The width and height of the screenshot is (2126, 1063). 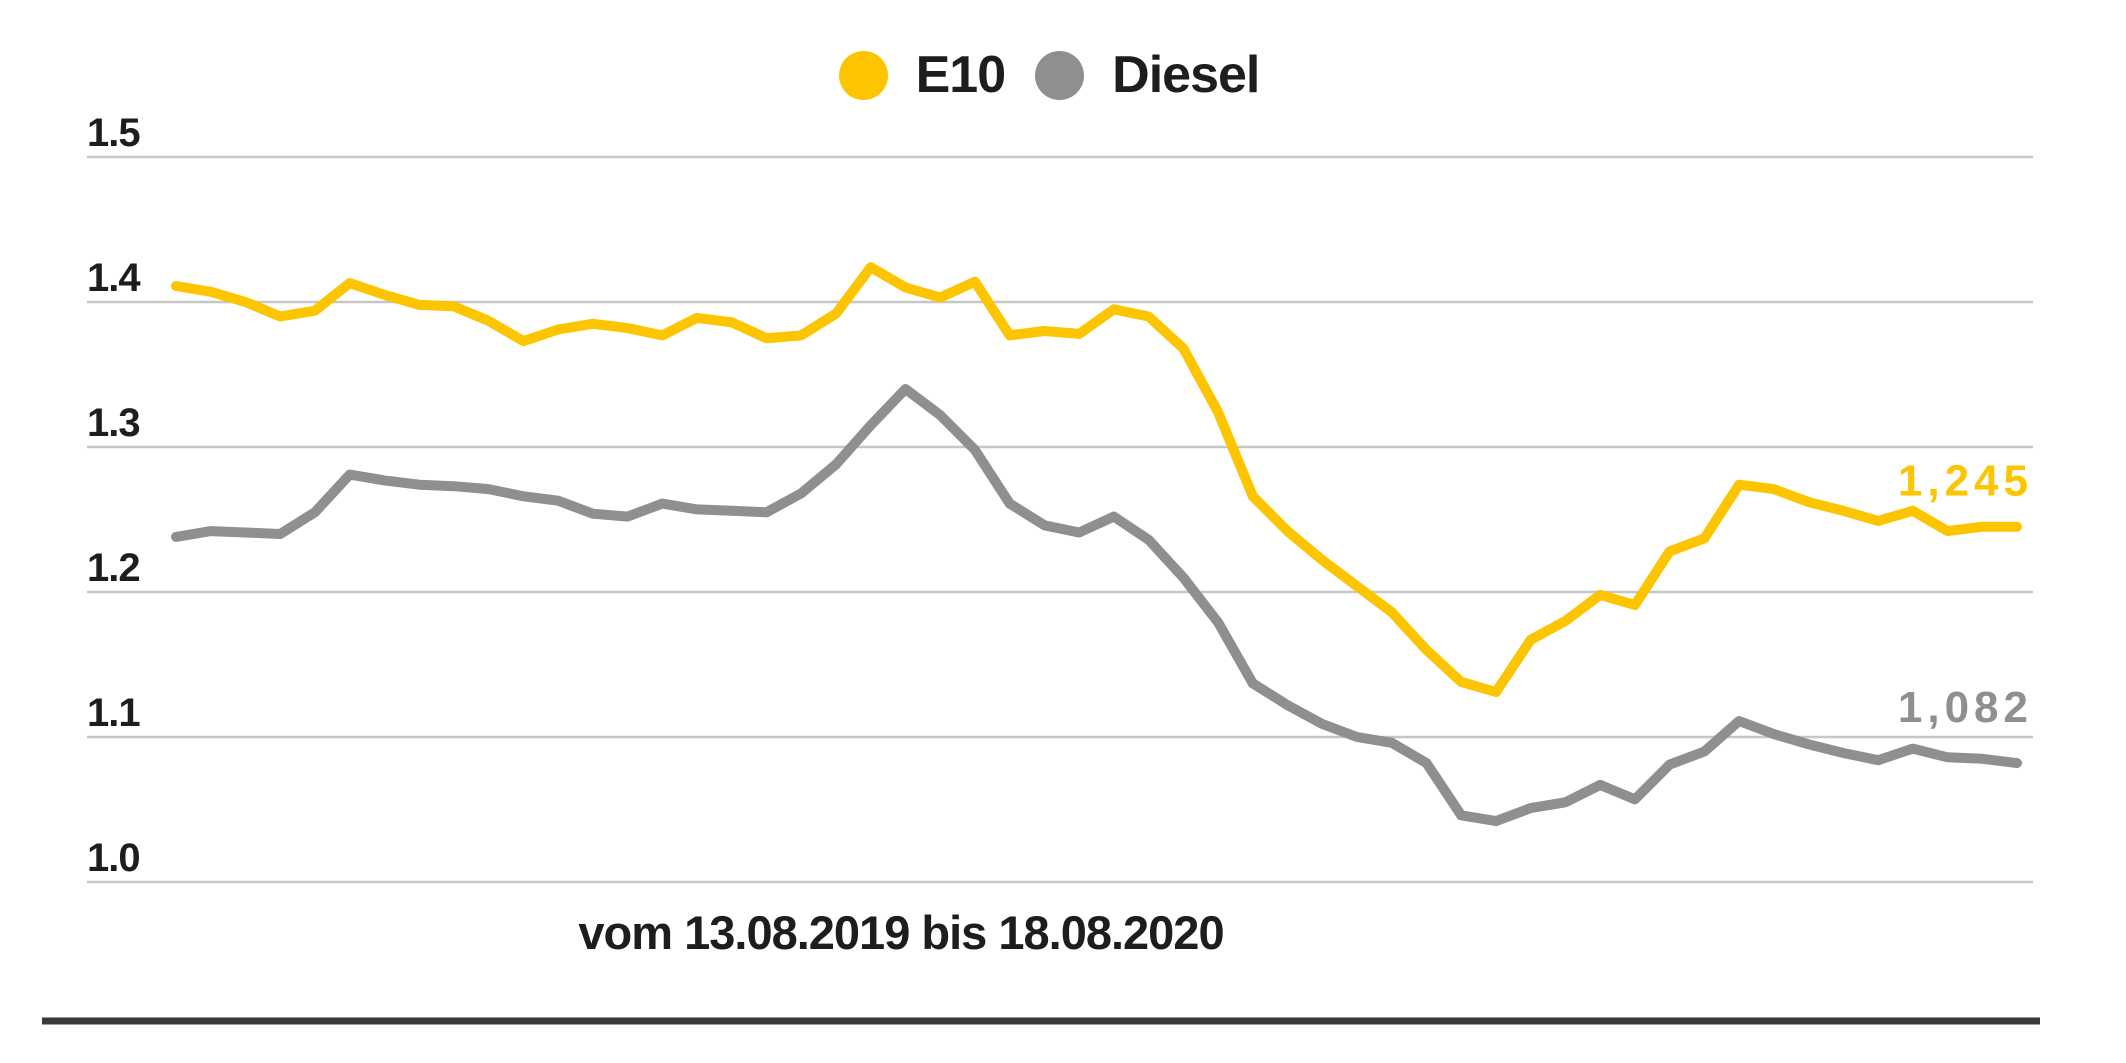 What do you see at coordinates (113, 568) in the screenshot?
I see `y-tick-label: 1.2` at bounding box center [113, 568].